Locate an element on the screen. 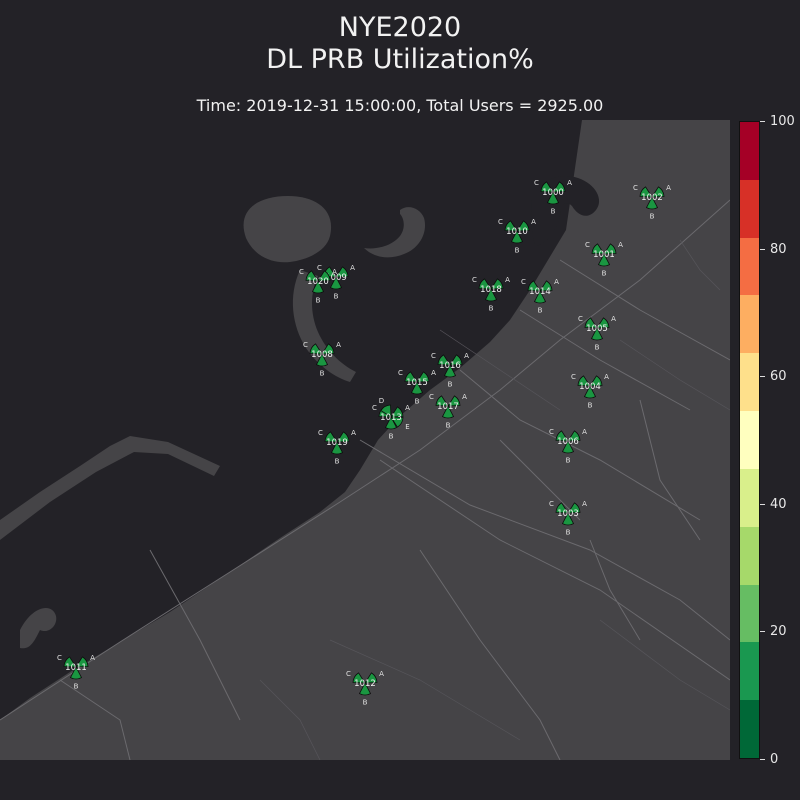 The height and width of the screenshot is (800, 800). figure-title: NYE2020 is located at coordinates (400, 27).